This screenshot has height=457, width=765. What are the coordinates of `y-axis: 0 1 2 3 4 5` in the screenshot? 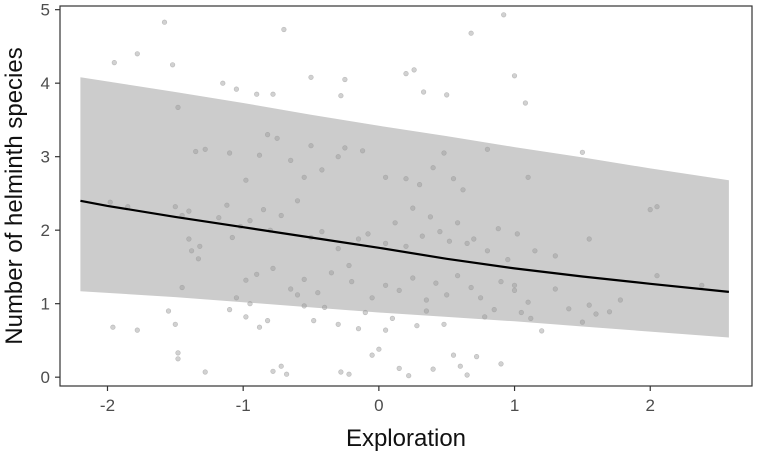 It's located at (50, 194).